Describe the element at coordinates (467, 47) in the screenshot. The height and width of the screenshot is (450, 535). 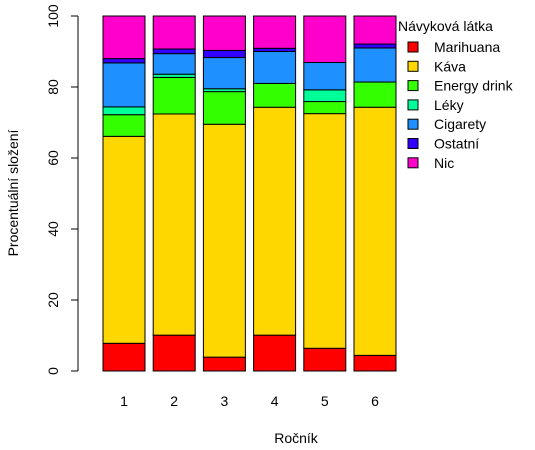
I see `legend-label: Marihuana` at that location.